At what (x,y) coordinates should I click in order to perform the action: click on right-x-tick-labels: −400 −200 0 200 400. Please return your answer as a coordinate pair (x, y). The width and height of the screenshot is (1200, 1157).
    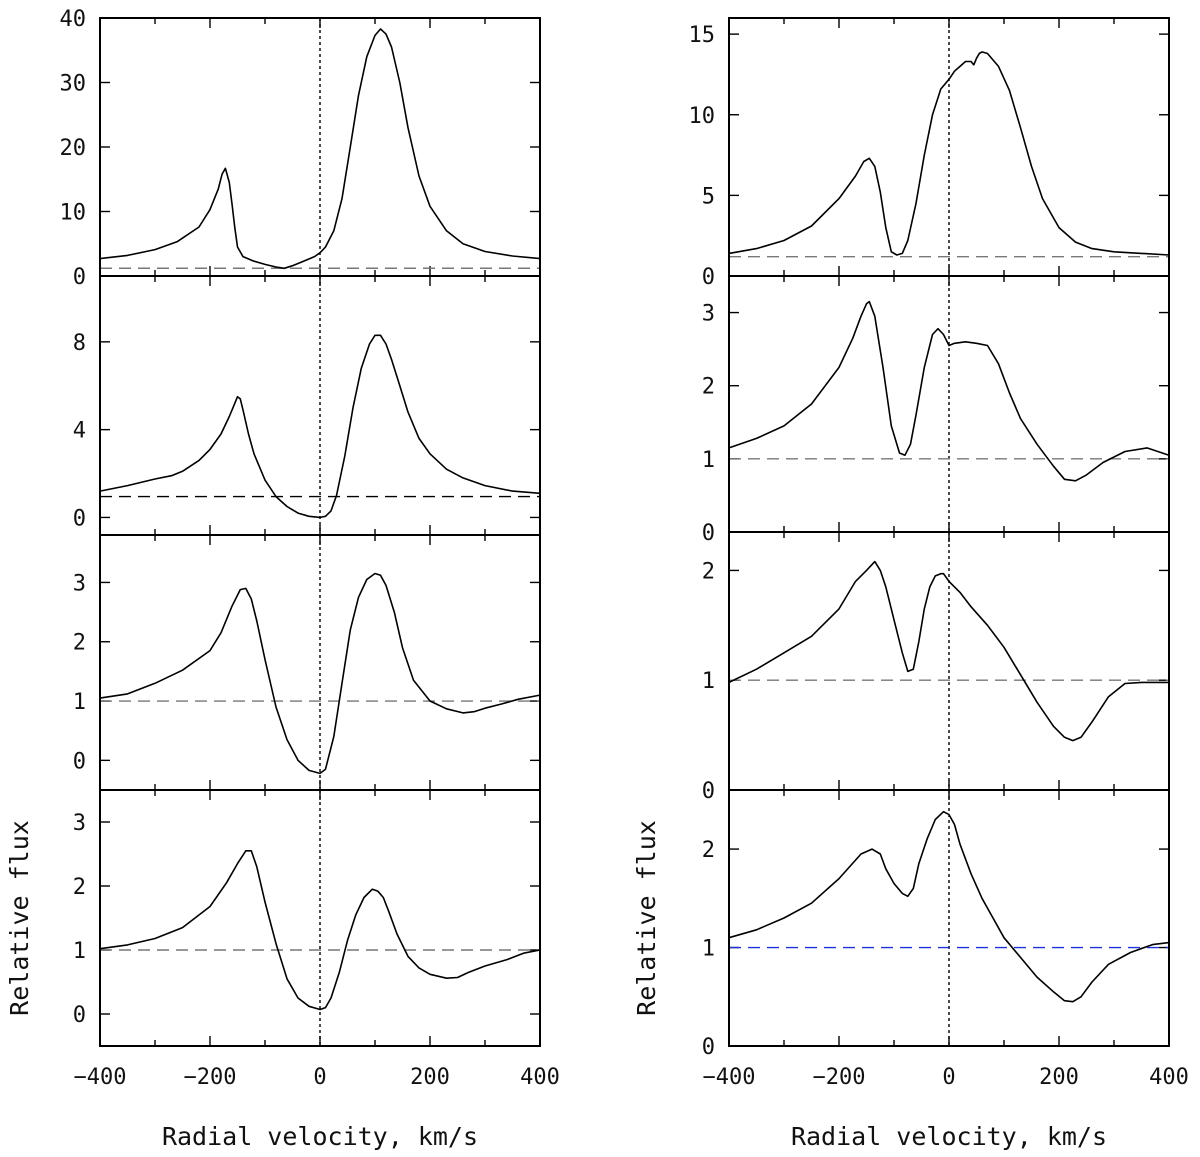
    Looking at the image, I should click on (946, 1077).